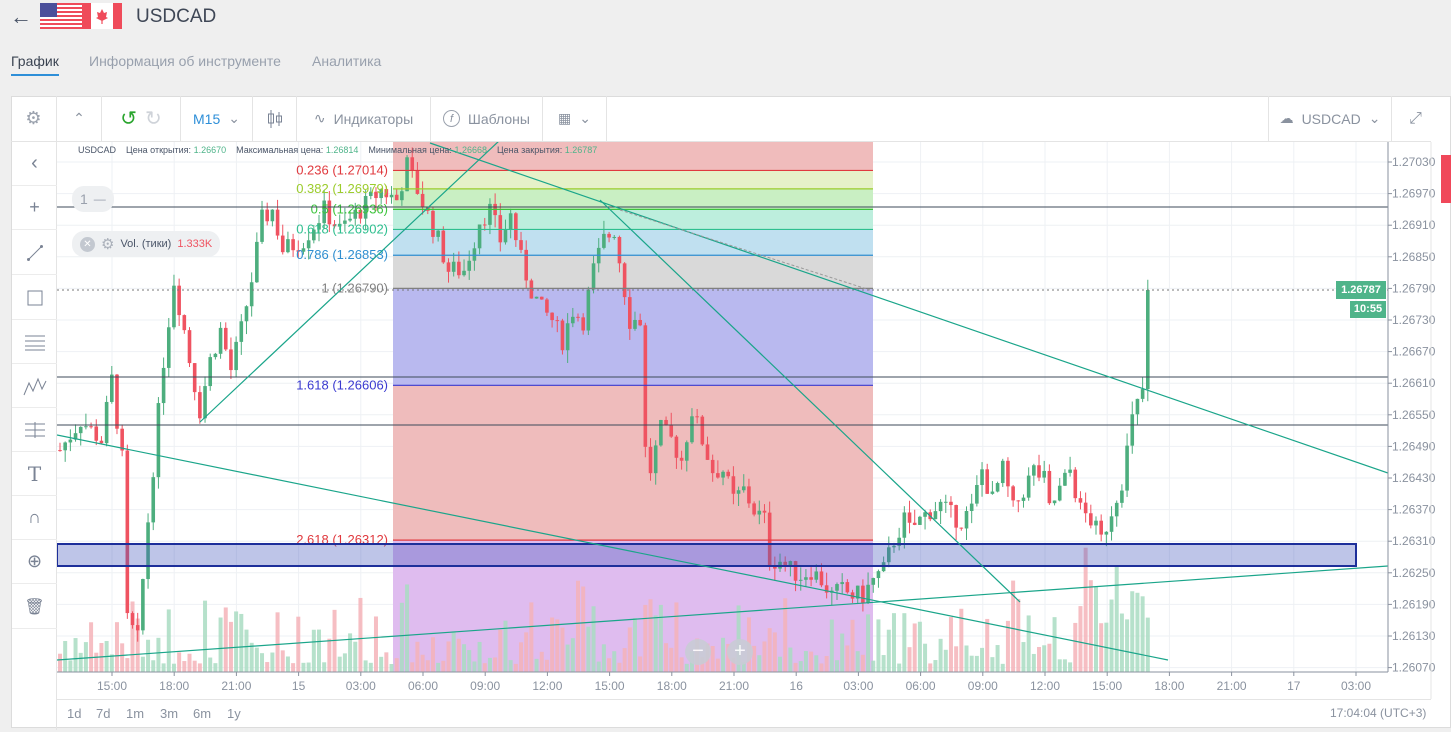 The height and width of the screenshot is (732, 1451). Describe the element at coordinates (217, 118) in the screenshot. I see `timeframe-select: M15 ⌄` at that location.